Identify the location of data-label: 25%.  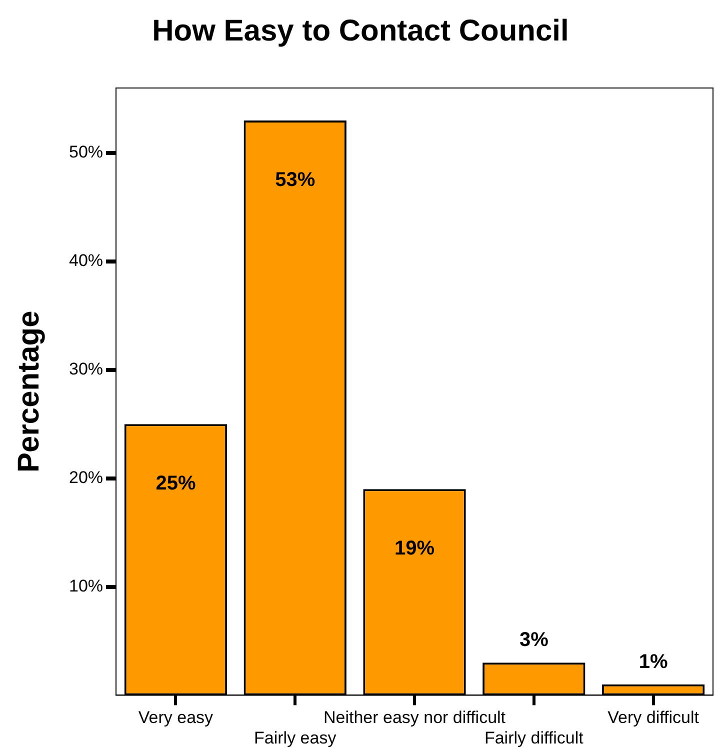
(176, 483).